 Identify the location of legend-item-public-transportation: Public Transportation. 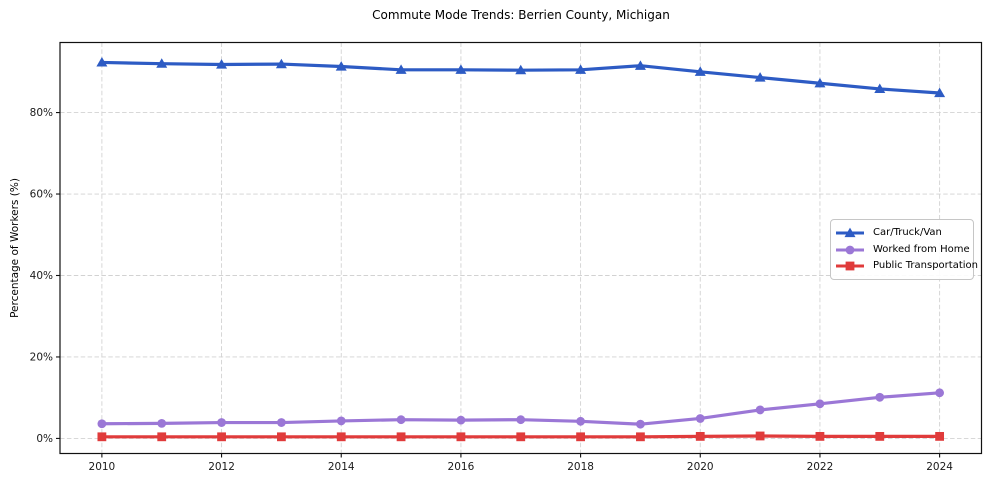
(906, 266).